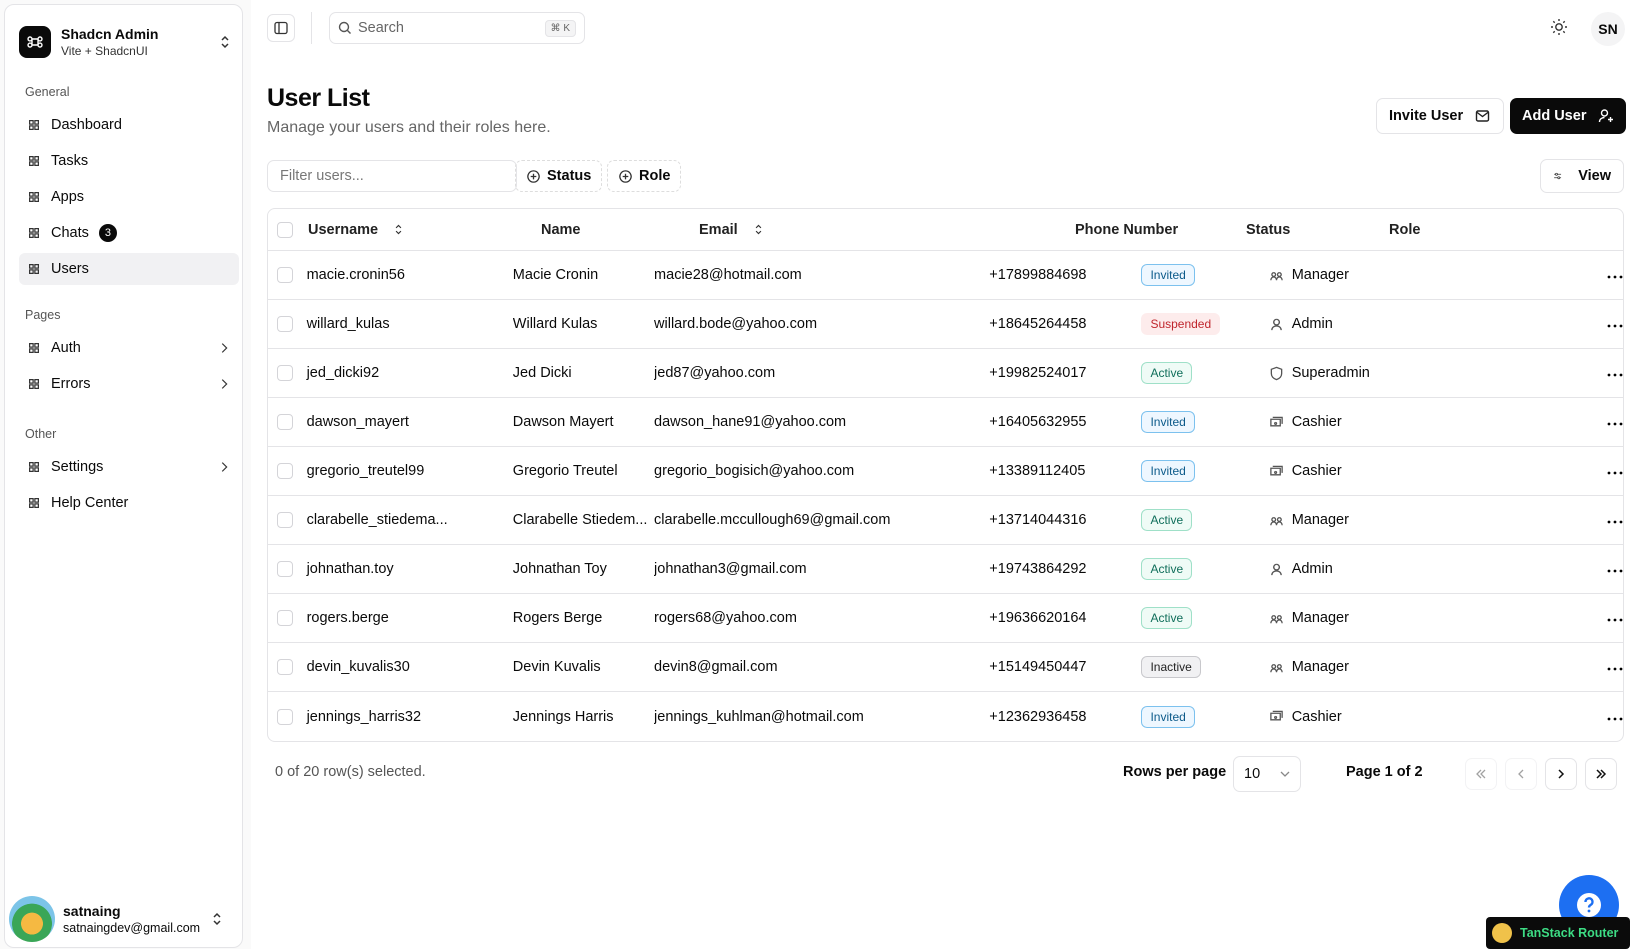 This screenshot has height=949, width=1633. I want to click on cell: johnathan3@gmail.com, so click(821, 569).